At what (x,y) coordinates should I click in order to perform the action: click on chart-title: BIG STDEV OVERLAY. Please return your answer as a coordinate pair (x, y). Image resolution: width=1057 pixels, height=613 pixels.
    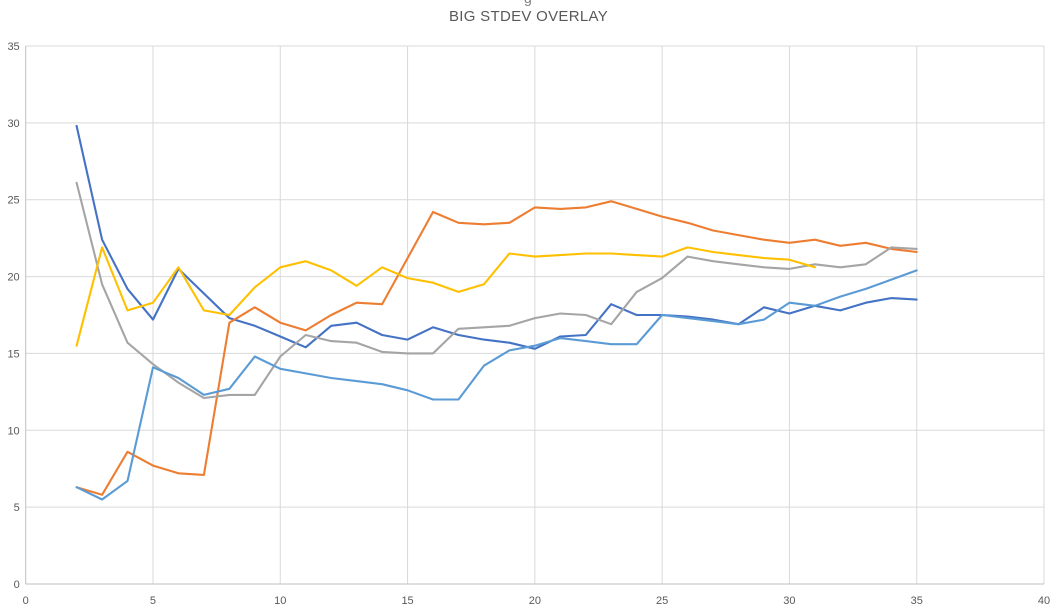
    Looking at the image, I should click on (528, 16).